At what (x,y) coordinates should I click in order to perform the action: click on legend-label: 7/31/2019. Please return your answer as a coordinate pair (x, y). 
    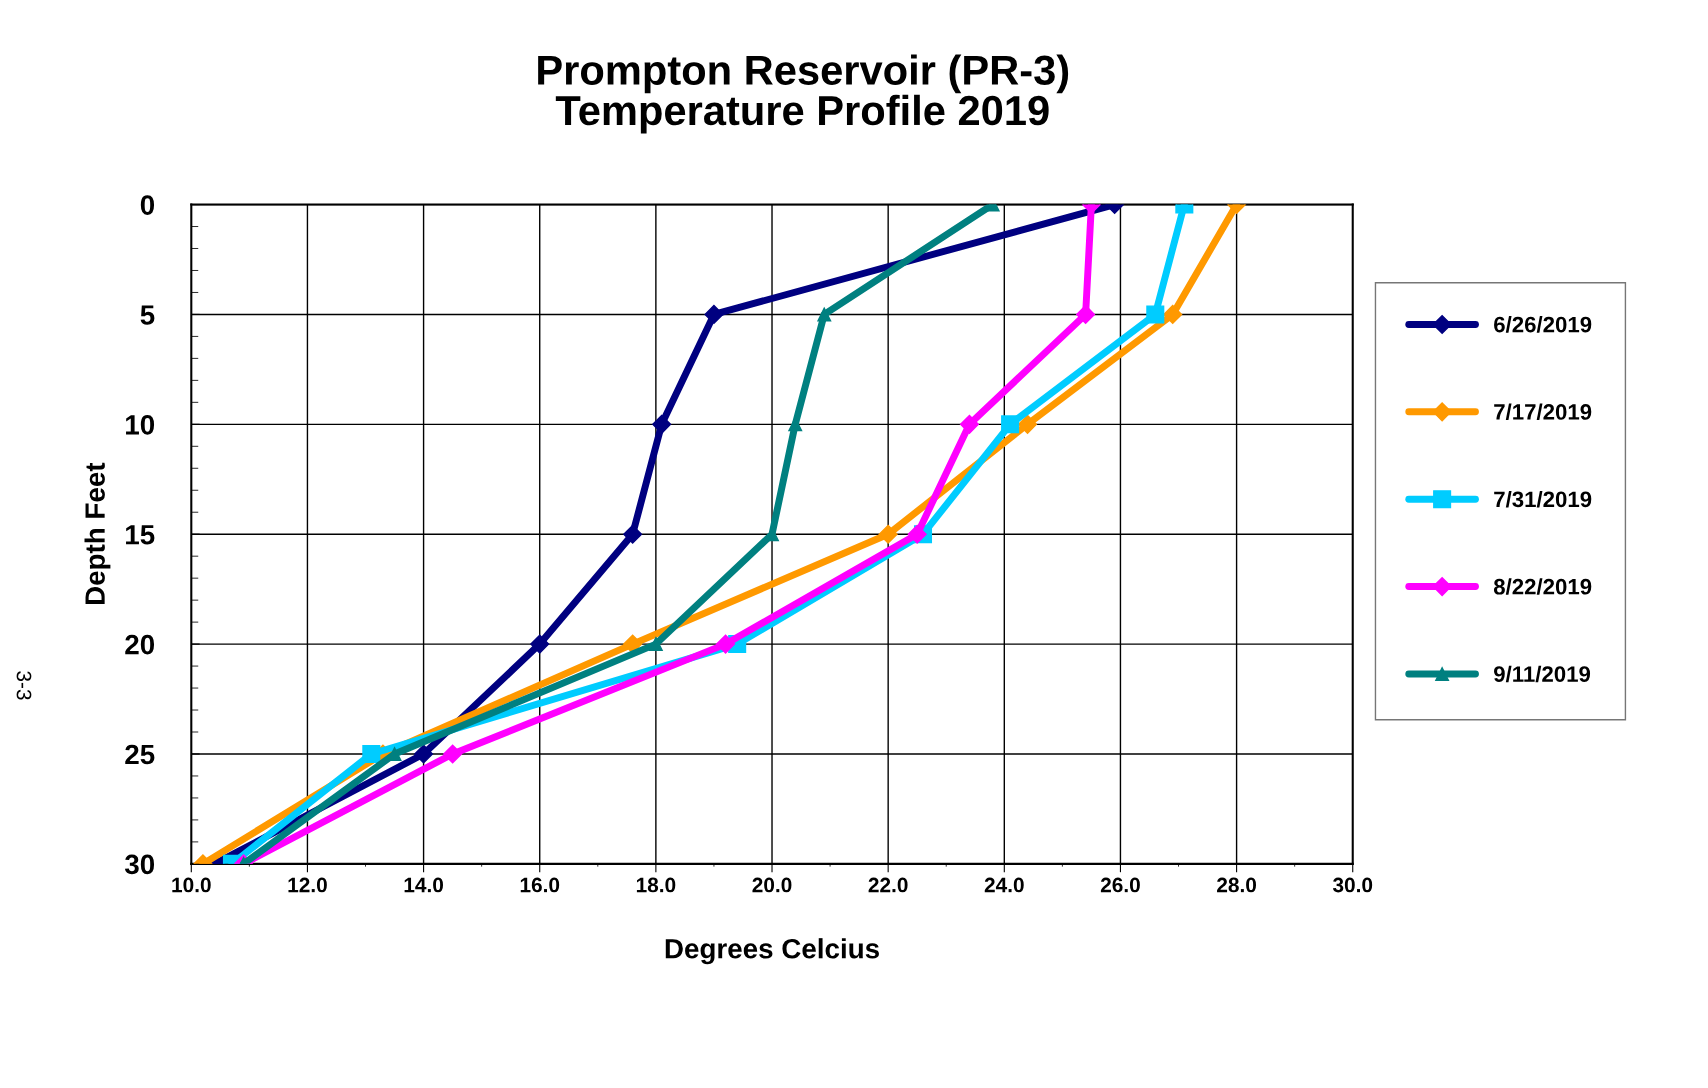
    Looking at the image, I should click on (1543, 499).